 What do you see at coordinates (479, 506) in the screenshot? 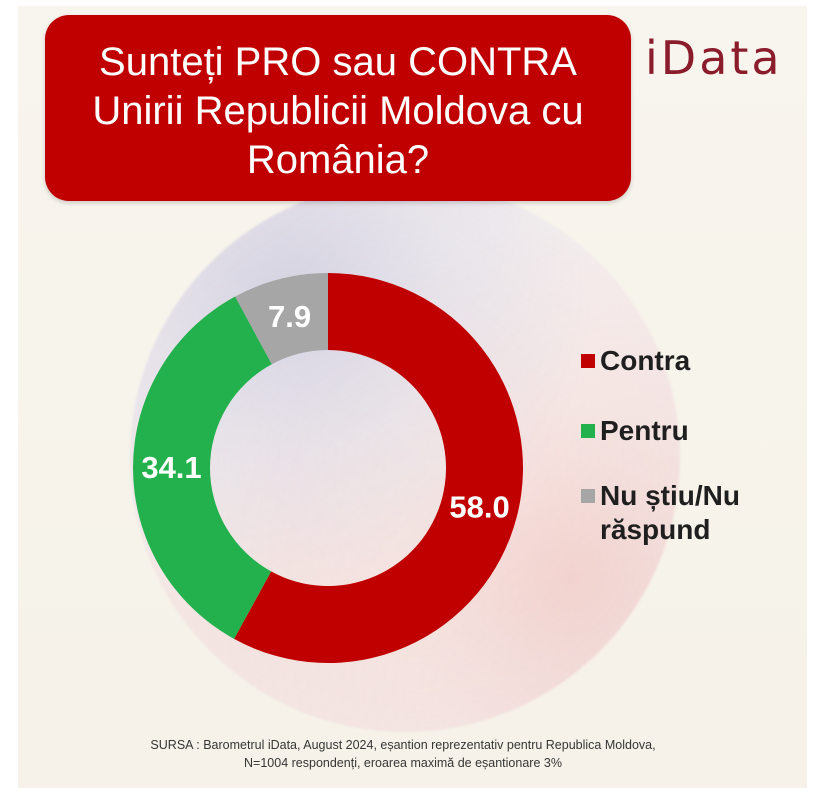
I see `data-label-contra: 58.0` at bounding box center [479, 506].